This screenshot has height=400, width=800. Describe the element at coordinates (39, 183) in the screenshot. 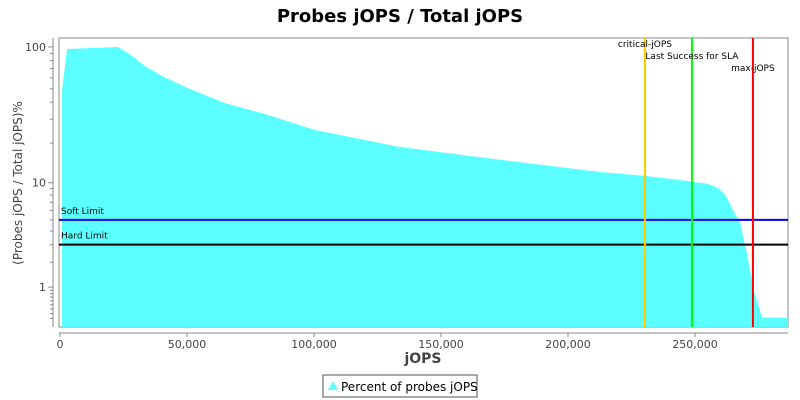

I see `y-tick-label: 10` at that location.